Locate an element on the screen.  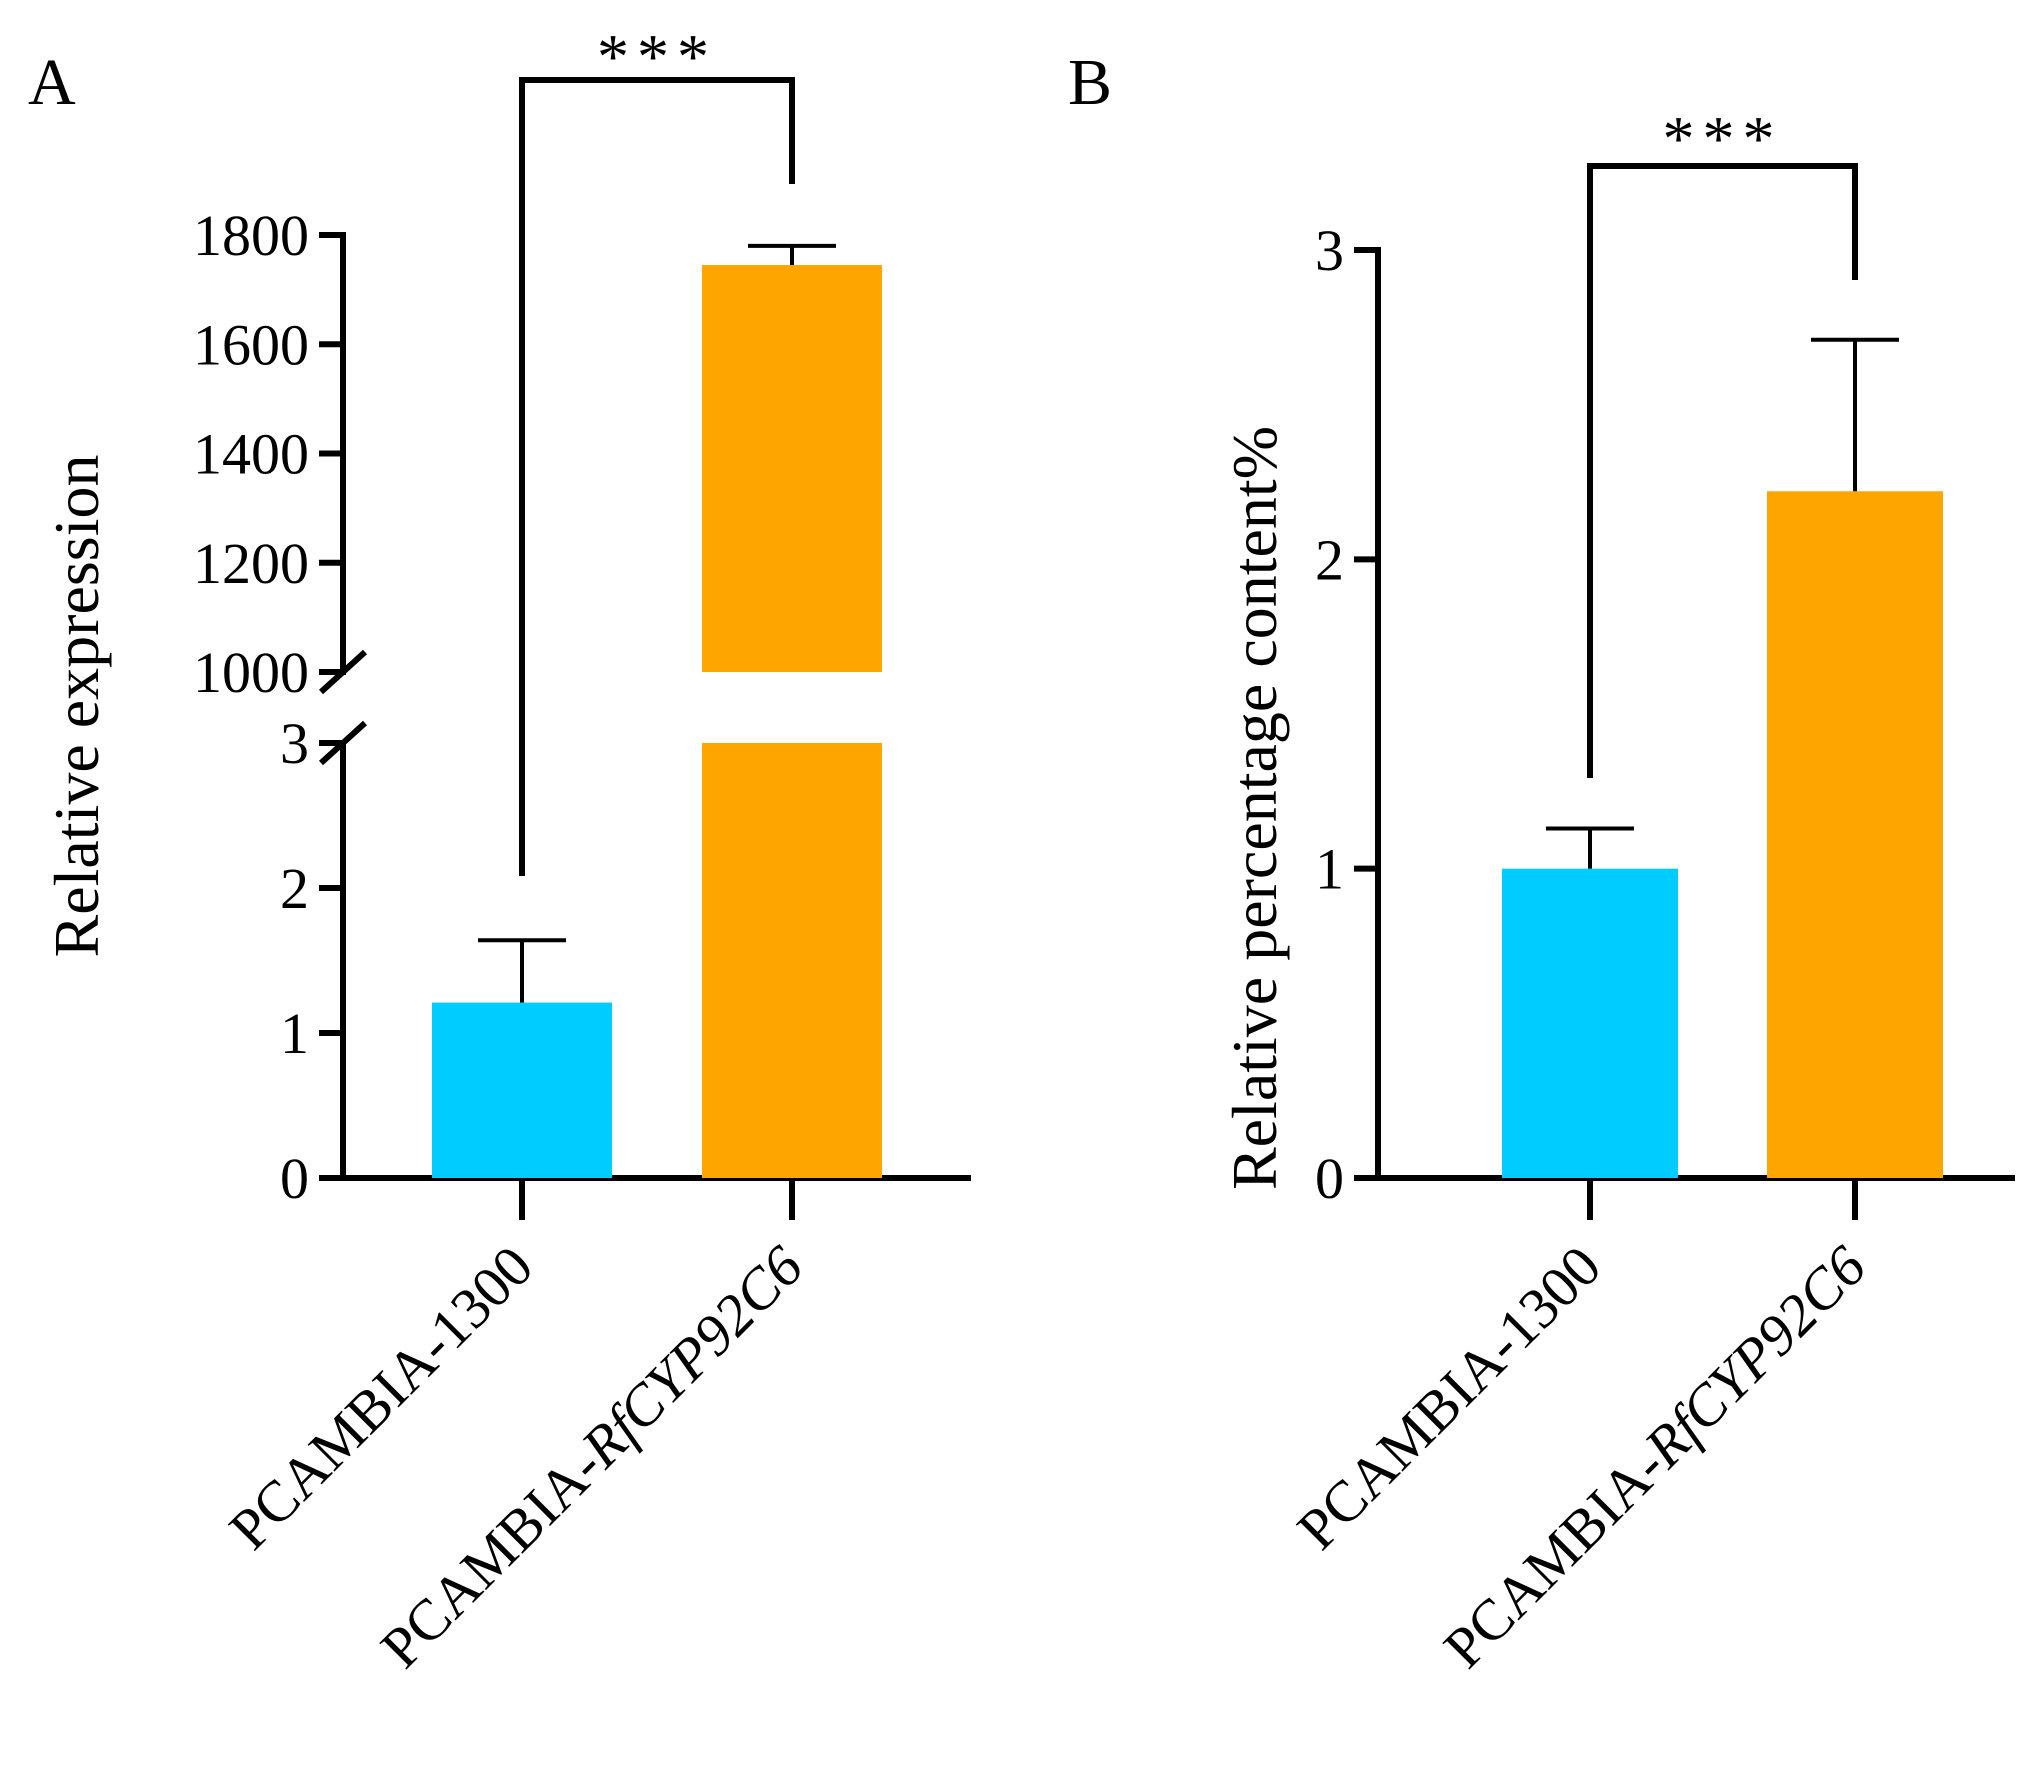
panel-b-y-tick-label: 3 is located at coordinates (1329, 250).